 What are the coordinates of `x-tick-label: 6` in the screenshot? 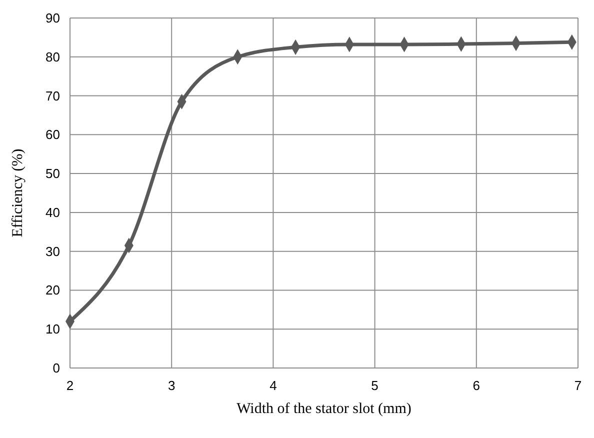 It's located at (476, 385).